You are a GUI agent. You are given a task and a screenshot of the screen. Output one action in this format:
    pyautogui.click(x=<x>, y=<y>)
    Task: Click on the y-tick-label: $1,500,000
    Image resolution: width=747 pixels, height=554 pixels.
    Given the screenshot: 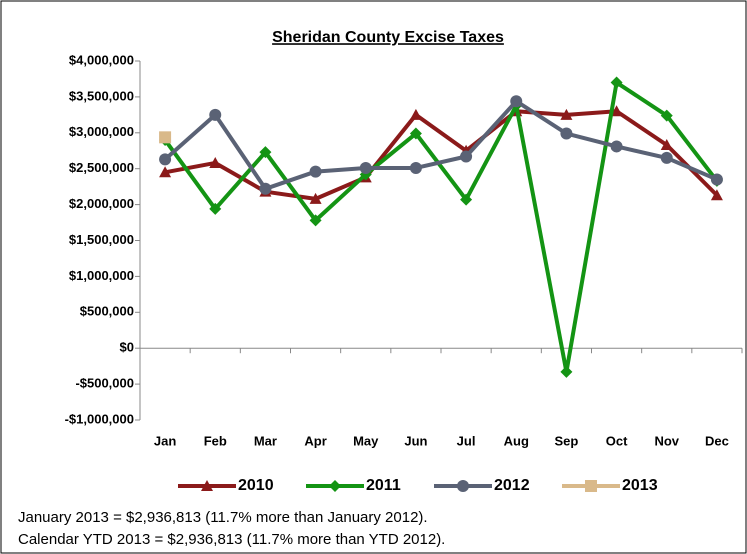 What is the action you would take?
    pyautogui.click(x=101, y=239)
    